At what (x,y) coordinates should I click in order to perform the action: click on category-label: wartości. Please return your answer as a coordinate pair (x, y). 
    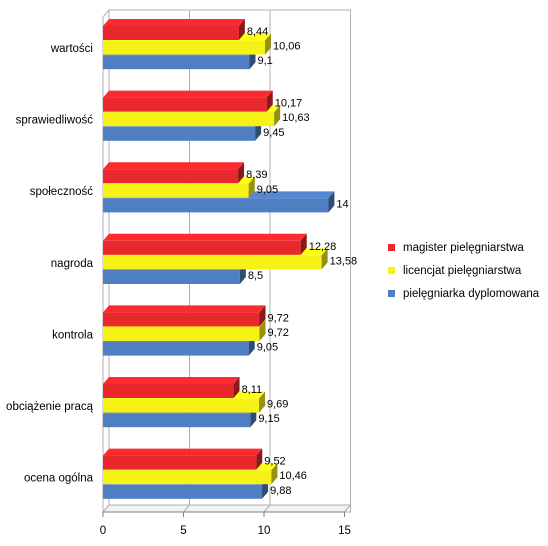
    Looking at the image, I should click on (71, 49).